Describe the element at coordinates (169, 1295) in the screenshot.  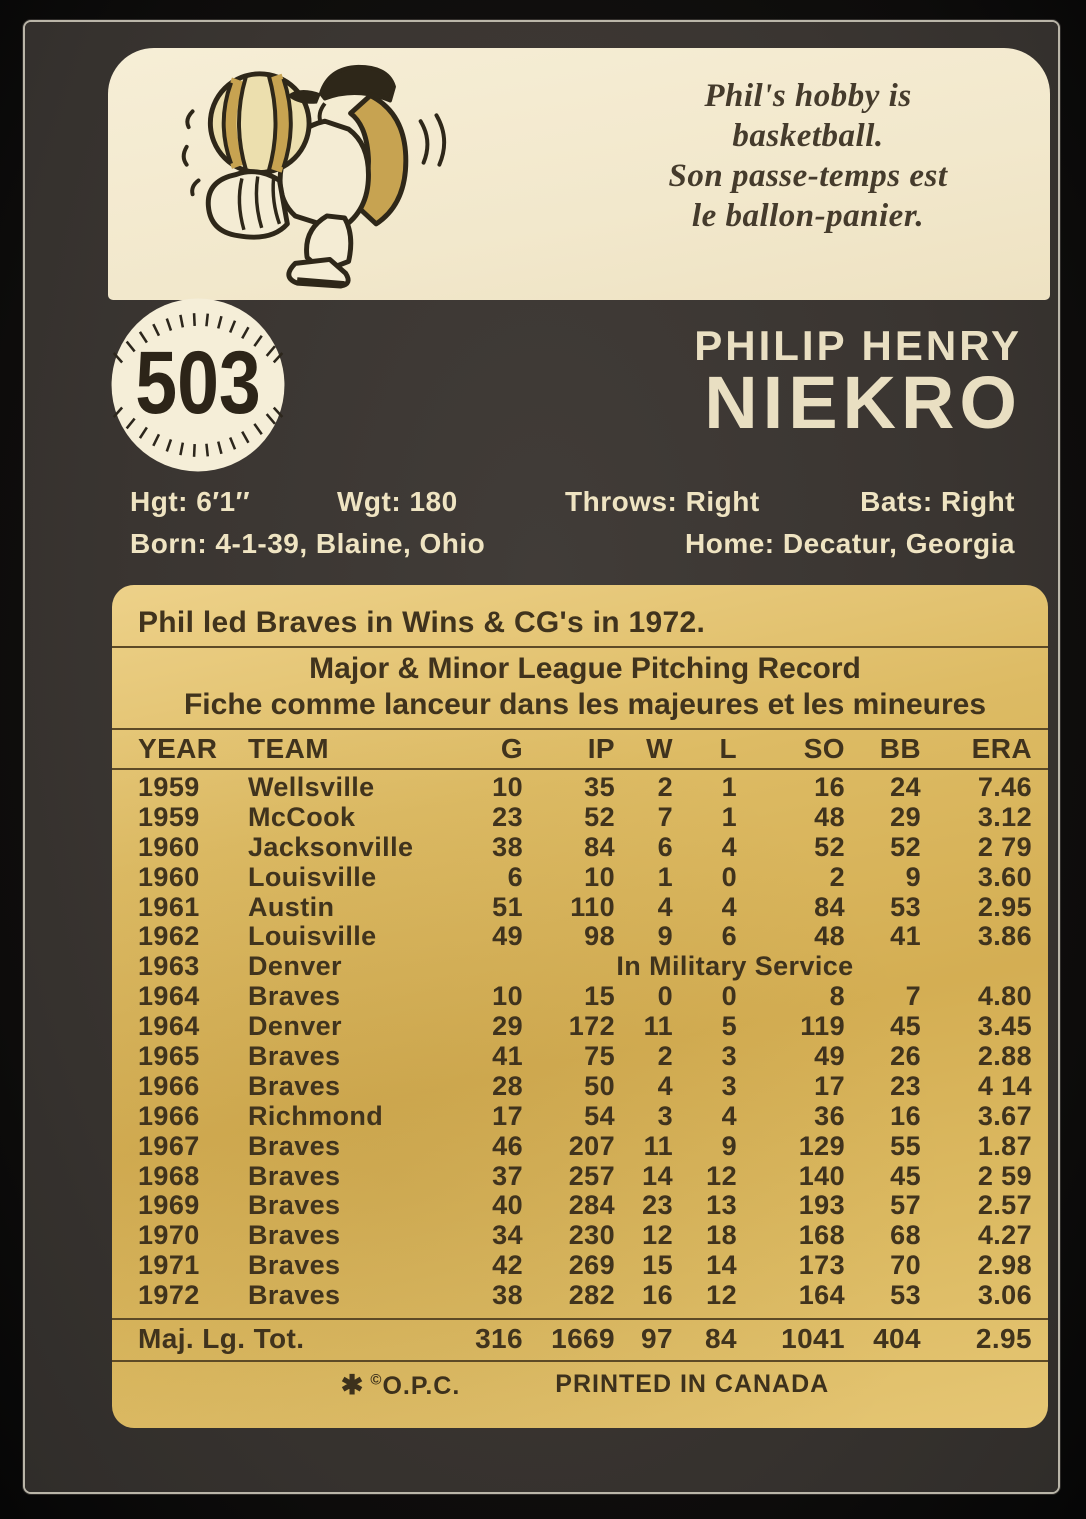
I see `table-cell: 1972` at that location.